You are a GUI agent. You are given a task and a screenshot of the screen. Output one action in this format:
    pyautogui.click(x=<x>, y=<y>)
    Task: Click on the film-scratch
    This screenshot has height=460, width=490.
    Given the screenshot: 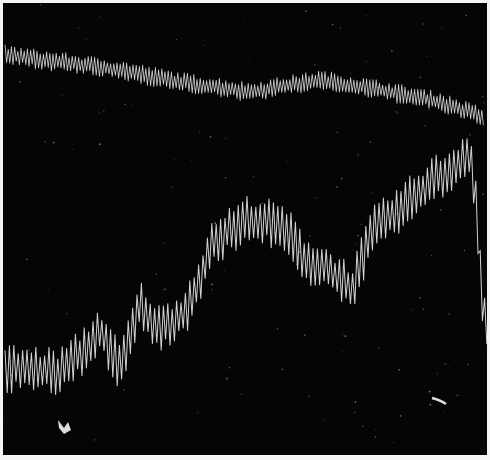 What is the action you would take?
    pyautogui.click(x=439, y=401)
    